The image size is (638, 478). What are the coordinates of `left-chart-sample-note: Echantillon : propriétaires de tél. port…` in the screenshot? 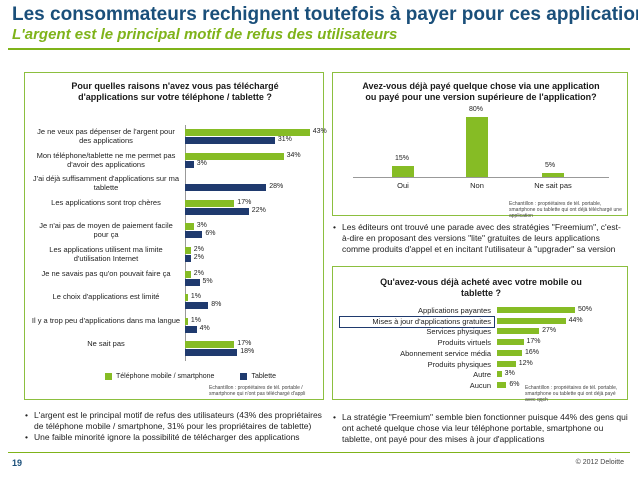 It's located at (257, 391).